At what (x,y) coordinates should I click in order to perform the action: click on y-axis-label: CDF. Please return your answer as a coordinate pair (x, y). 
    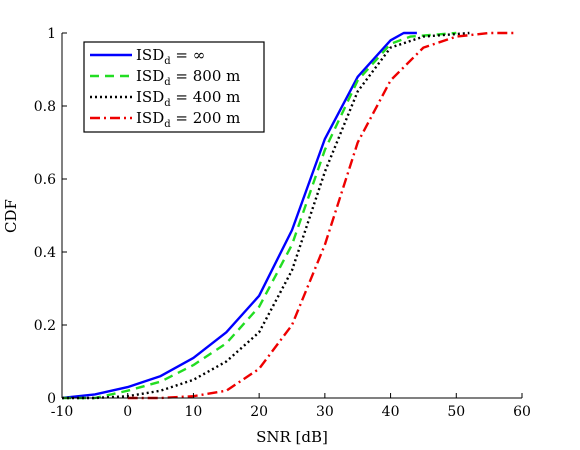
    Looking at the image, I should click on (11, 216).